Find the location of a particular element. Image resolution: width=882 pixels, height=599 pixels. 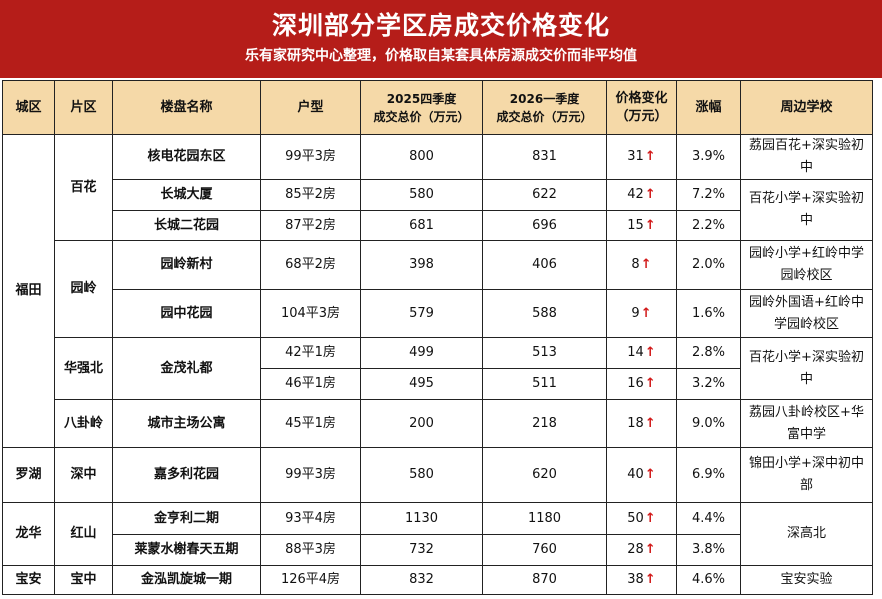

city-cell: 宝安 is located at coordinates (28, 580).